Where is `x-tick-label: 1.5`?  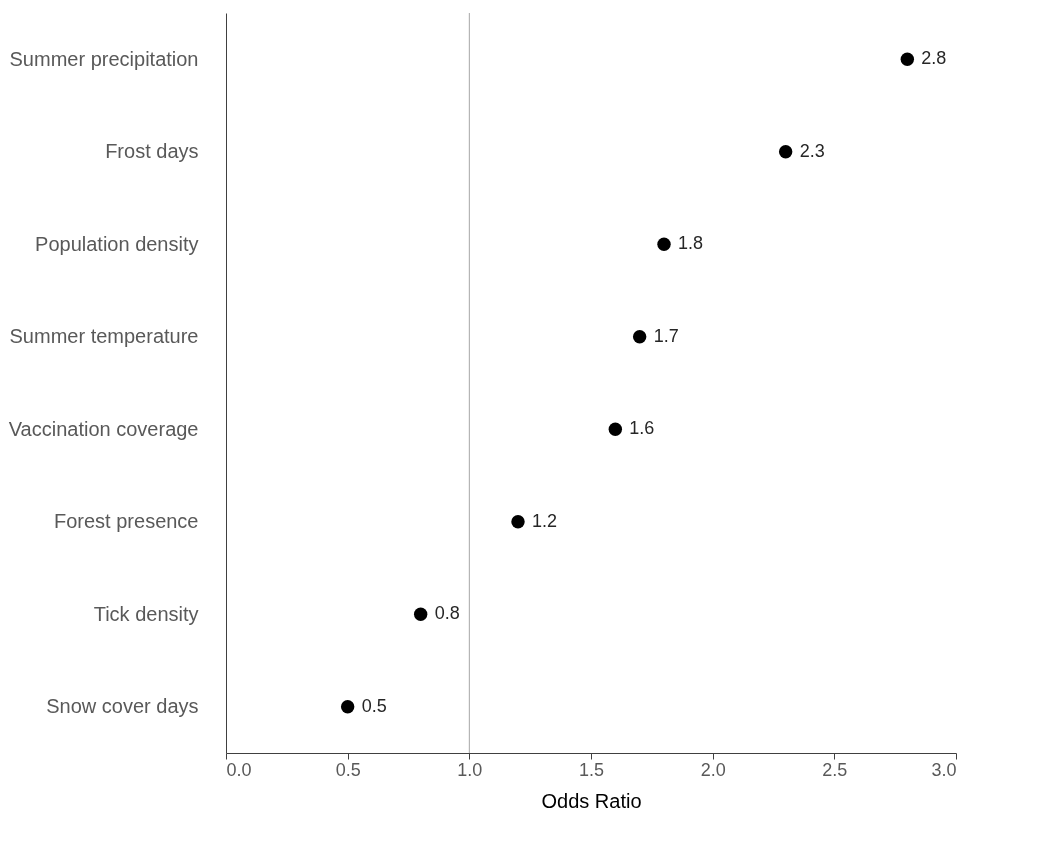
x-tick-label: 1.5 is located at coordinates (591, 769).